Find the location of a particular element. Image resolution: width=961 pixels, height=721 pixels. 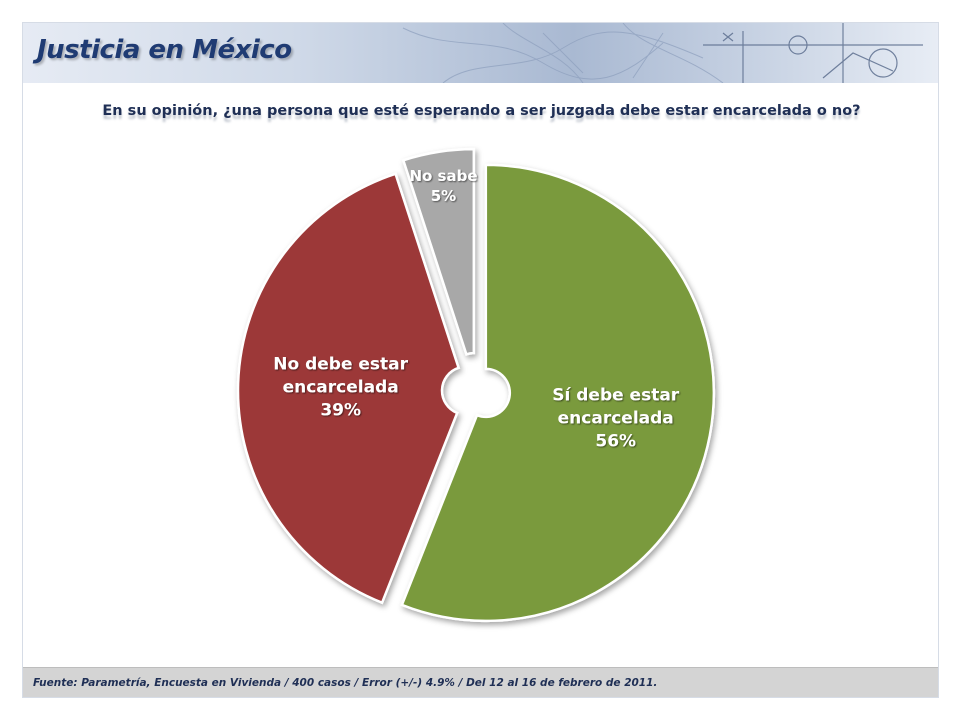

header-banner: Justicia en México is located at coordinates (480, 53).